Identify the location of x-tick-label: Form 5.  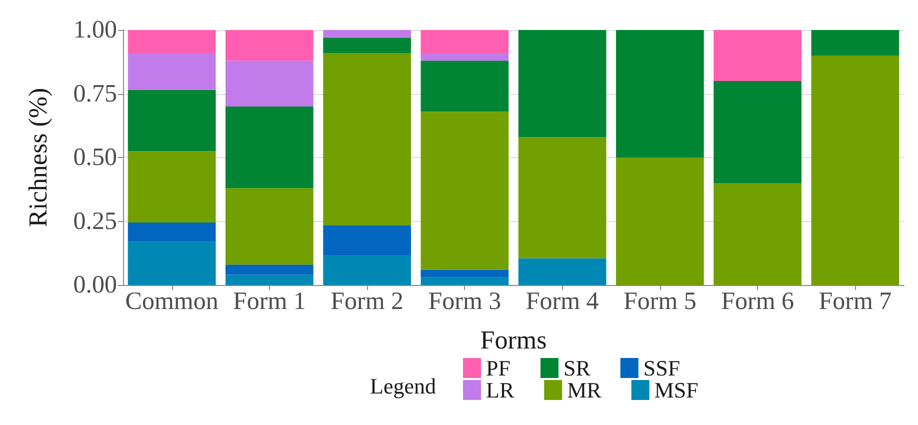
(659, 301).